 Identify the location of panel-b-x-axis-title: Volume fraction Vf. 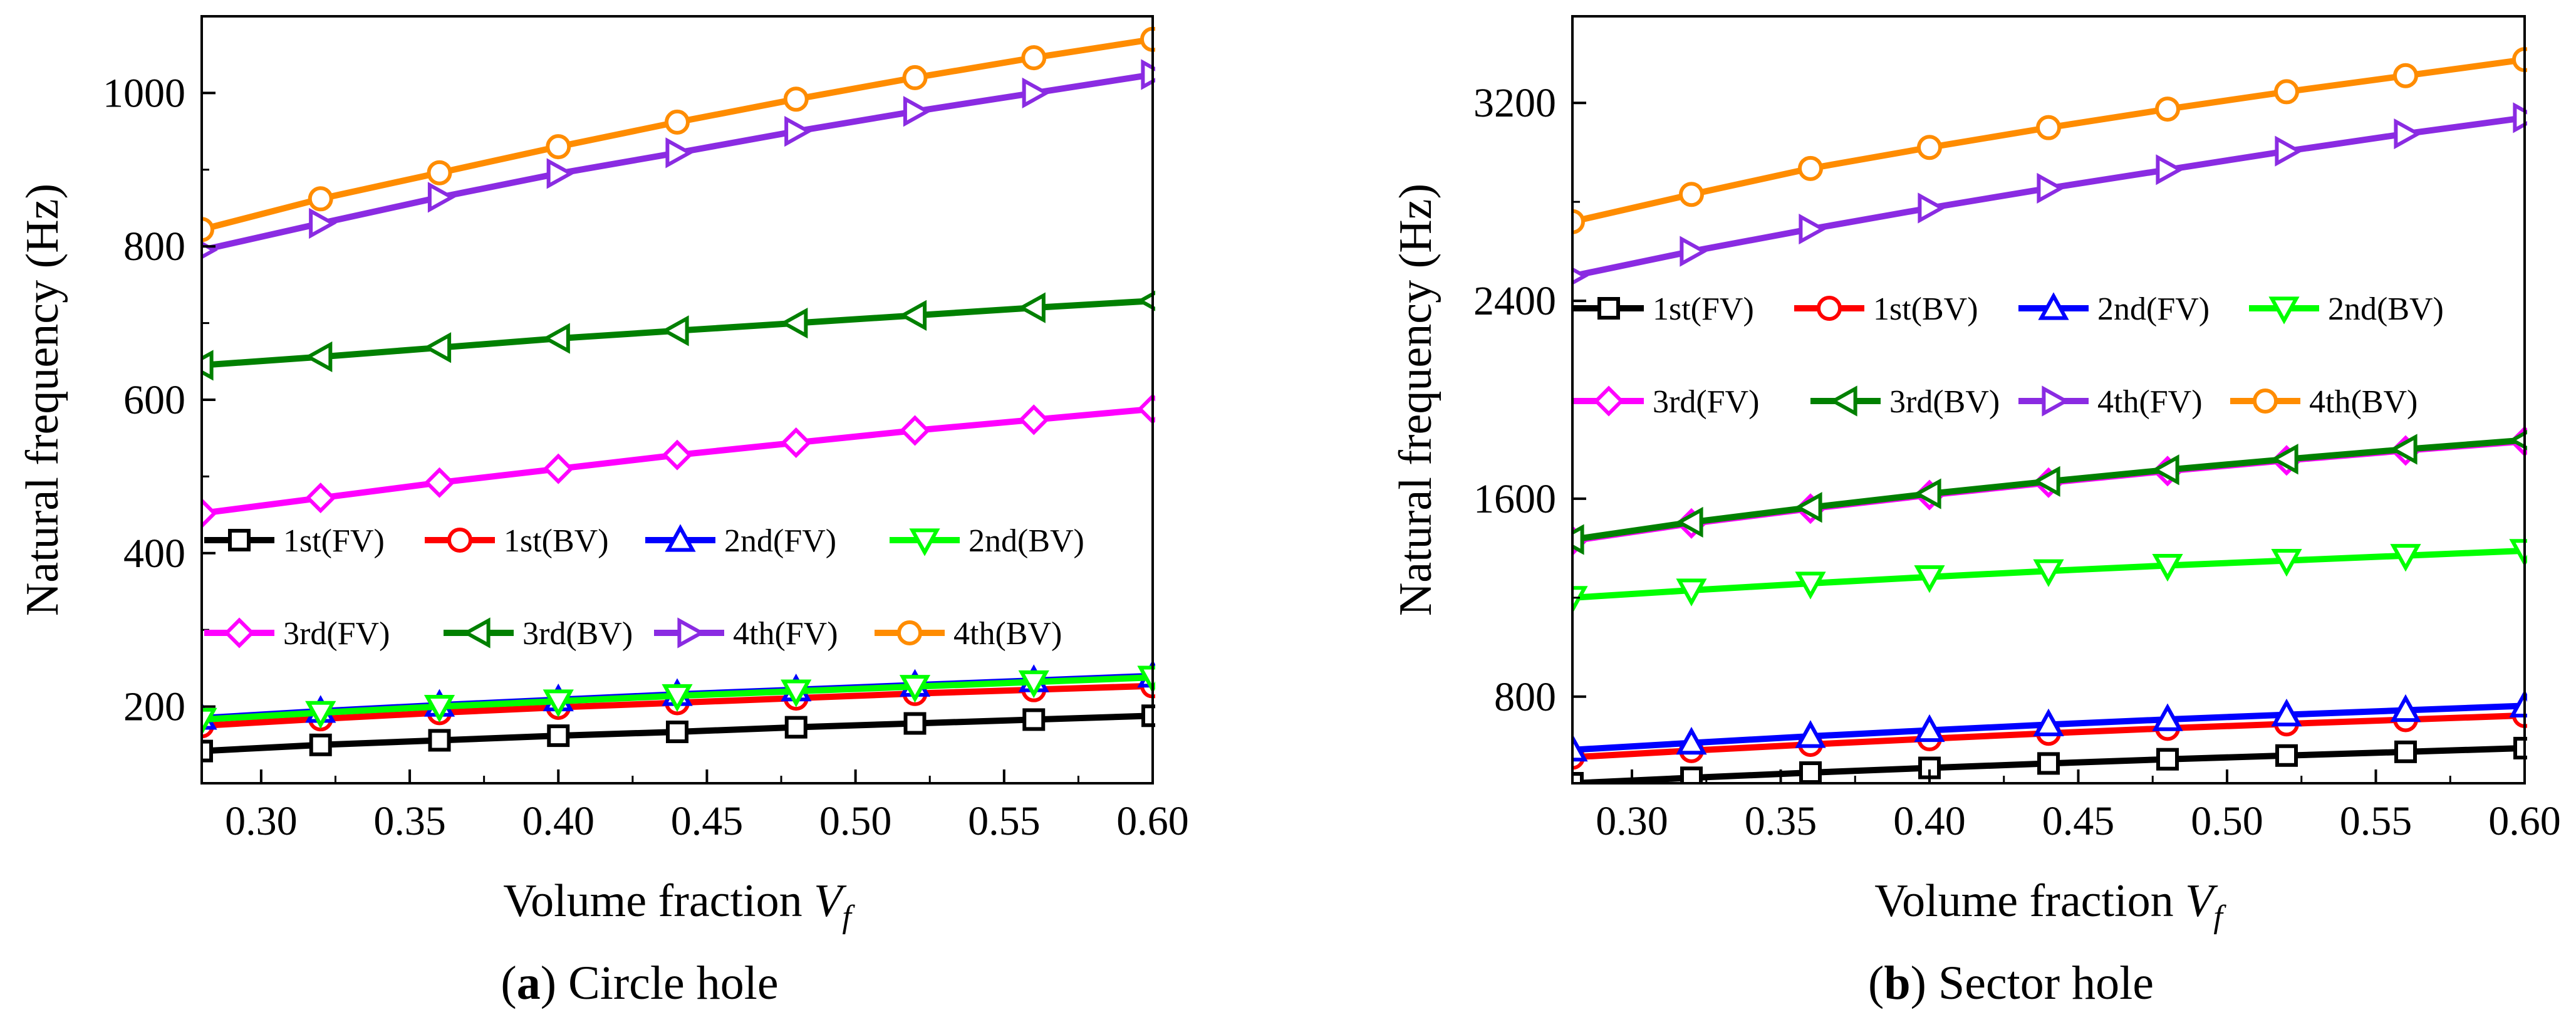
(2050, 905).